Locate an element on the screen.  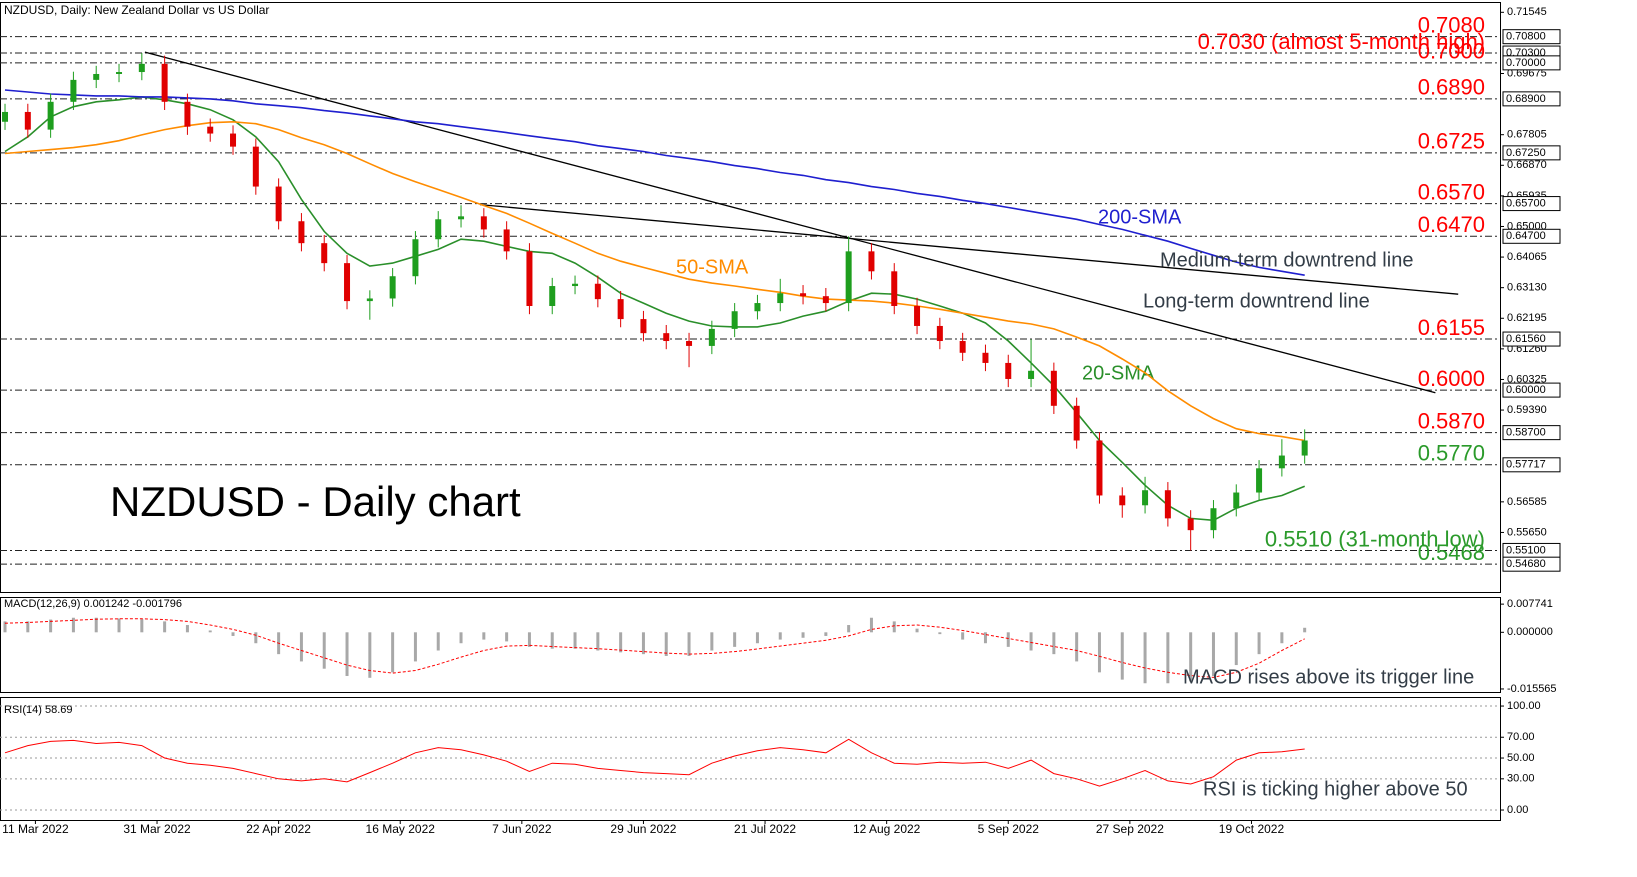
level-label: 0.6890 is located at coordinates (1451, 87).